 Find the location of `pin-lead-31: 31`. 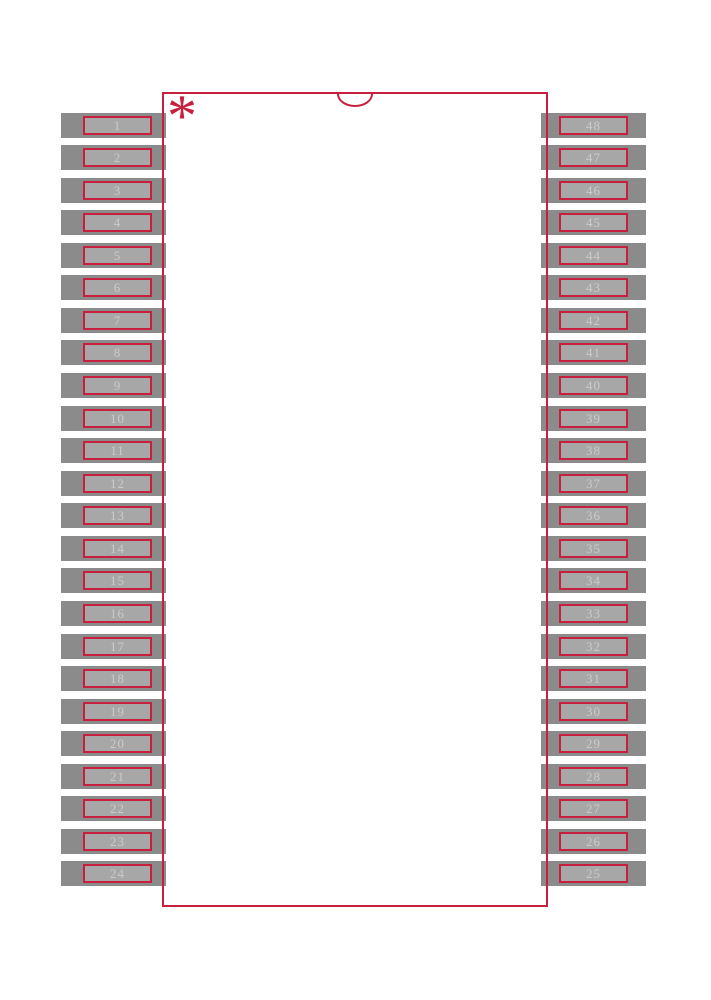

pin-lead-31: 31 is located at coordinates (593, 678).